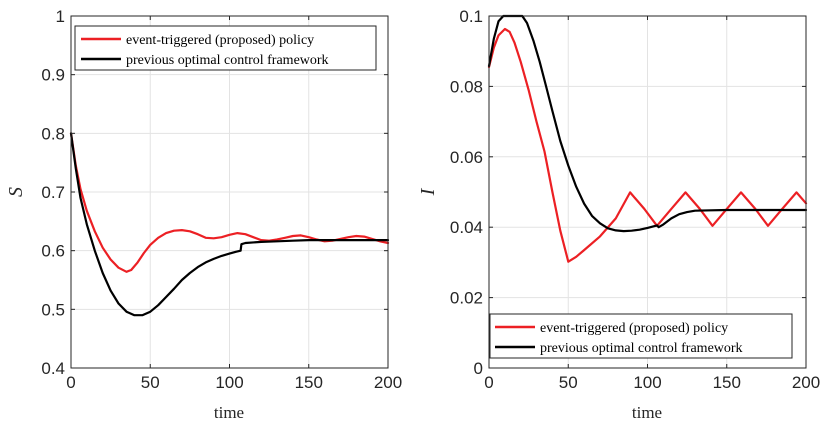 The height and width of the screenshot is (424, 830). Describe the element at coordinates (53, 133) in the screenshot. I see `y-tick-label: 0.8` at that location.